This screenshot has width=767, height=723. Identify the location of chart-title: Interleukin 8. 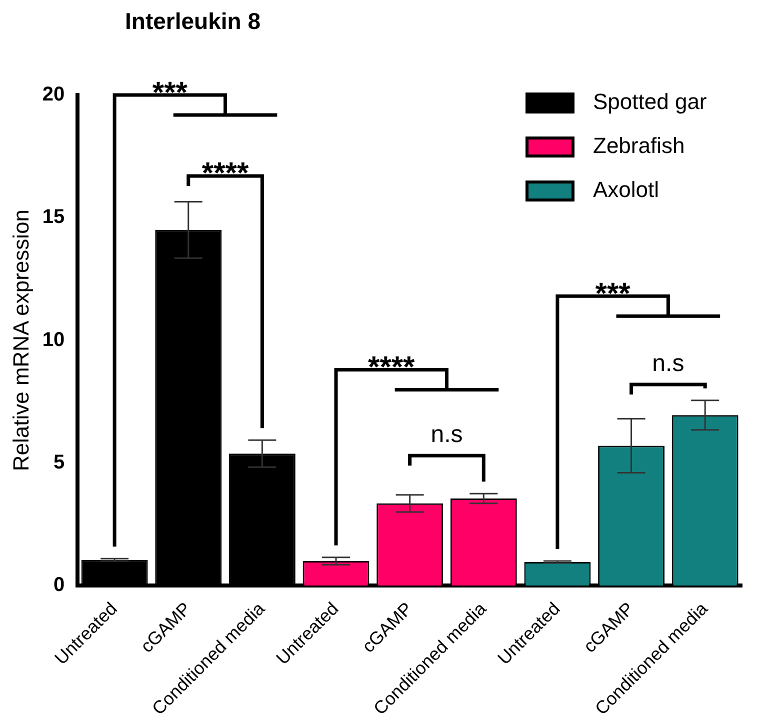
(192, 21).